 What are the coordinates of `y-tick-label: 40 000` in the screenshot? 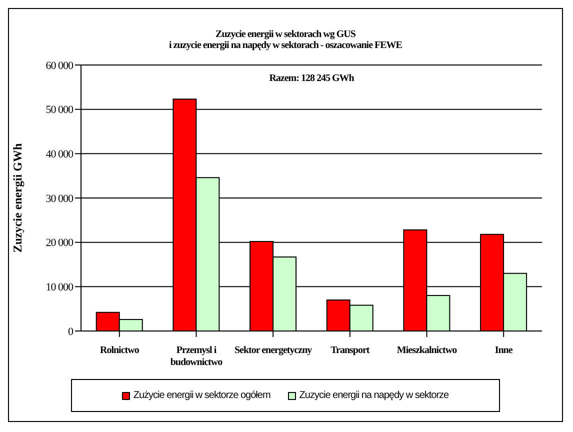 It's located at (60, 154).